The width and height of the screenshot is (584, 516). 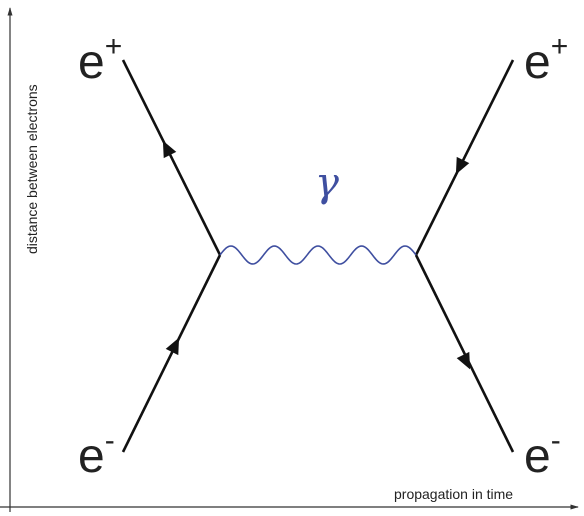 What do you see at coordinates (463, 360) in the screenshot?
I see `arrowhead-bottom-right` at bounding box center [463, 360].